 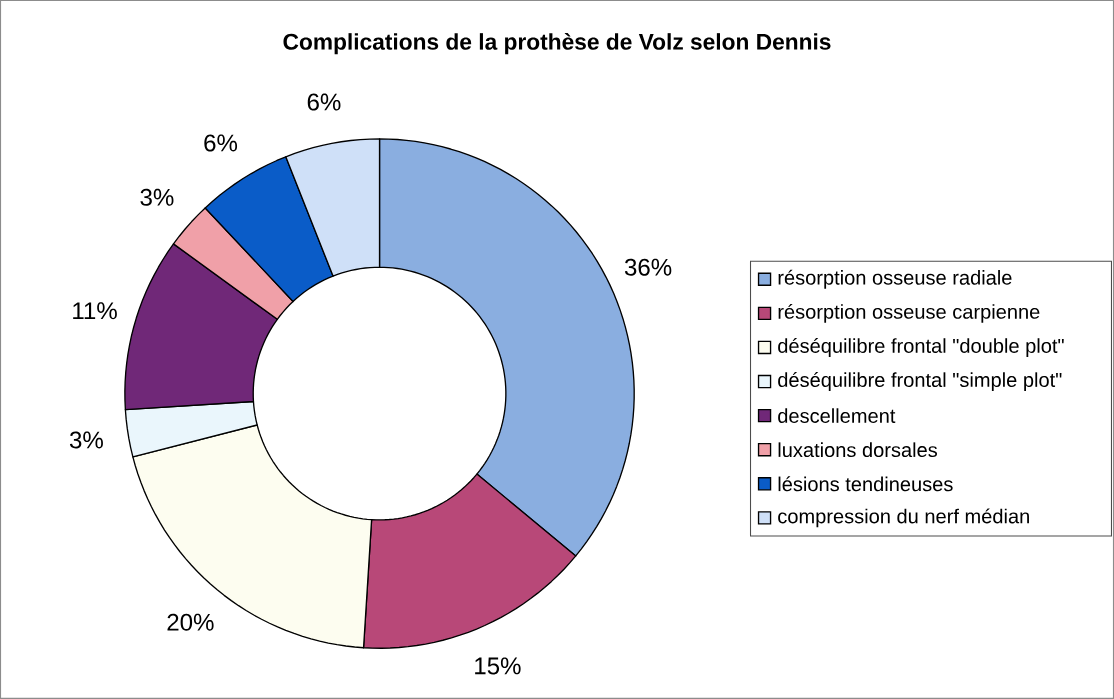 What do you see at coordinates (865, 484) in the screenshot?
I see `legend-label: lésions tendineuses` at bounding box center [865, 484].